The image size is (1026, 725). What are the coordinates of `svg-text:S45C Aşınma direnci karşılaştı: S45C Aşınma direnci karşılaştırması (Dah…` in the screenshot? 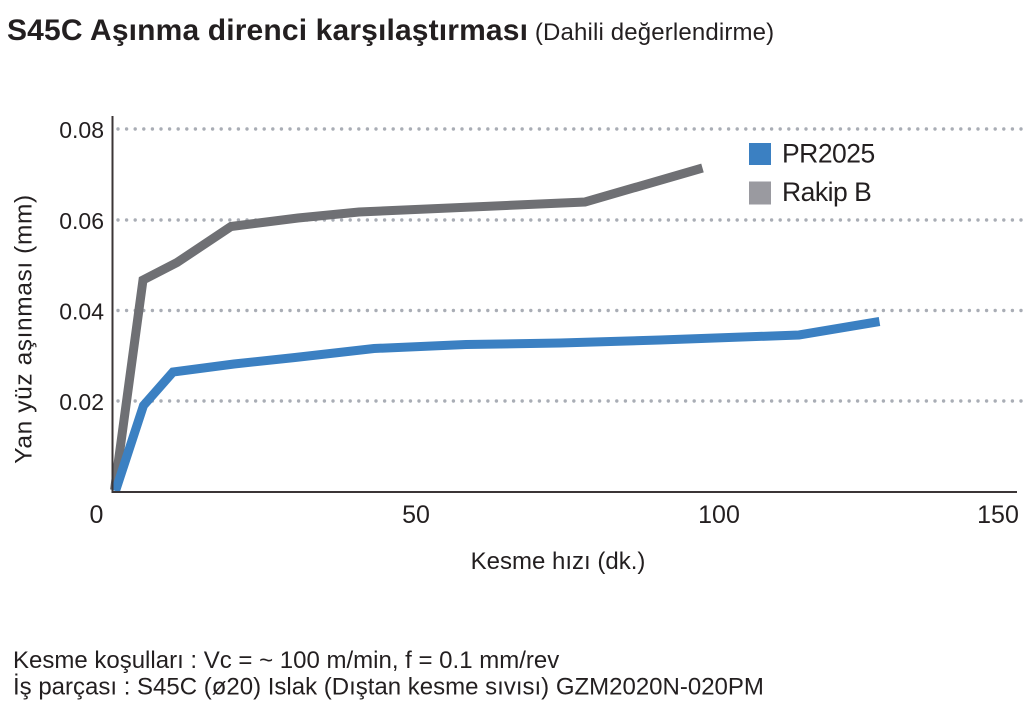 It's located at (390, 30).